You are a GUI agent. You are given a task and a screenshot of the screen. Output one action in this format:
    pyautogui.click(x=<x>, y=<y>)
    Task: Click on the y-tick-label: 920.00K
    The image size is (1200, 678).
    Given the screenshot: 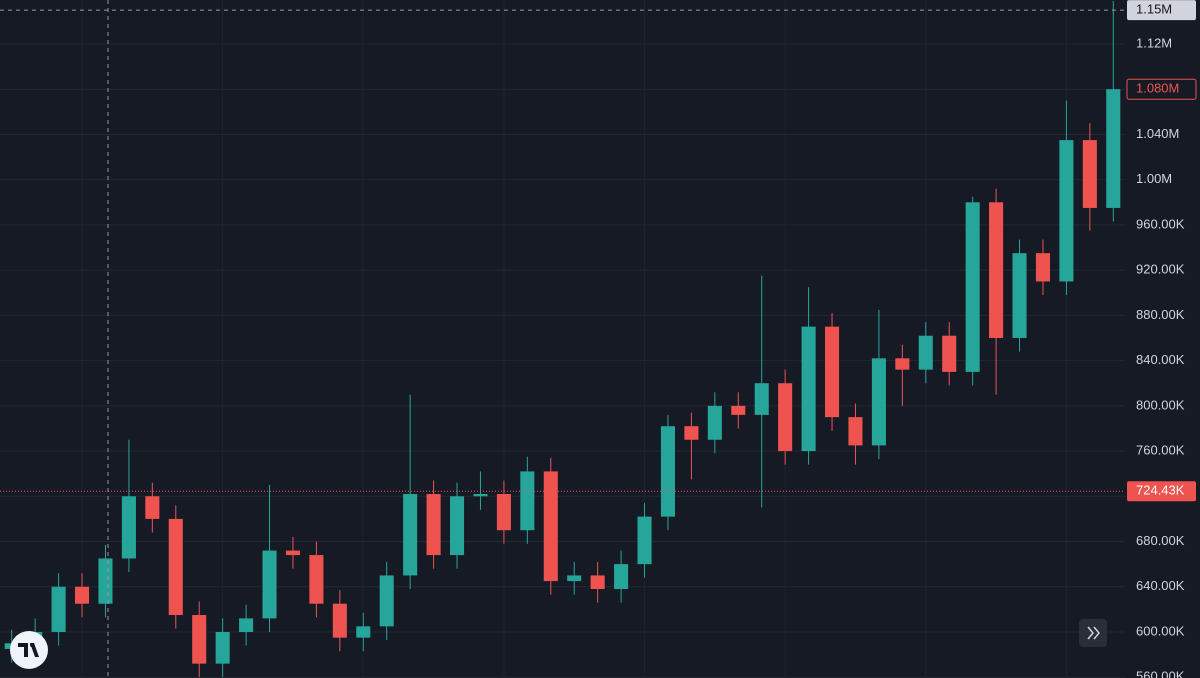 What is the action you would take?
    pyautogui.click(x=1160, y=269)
    